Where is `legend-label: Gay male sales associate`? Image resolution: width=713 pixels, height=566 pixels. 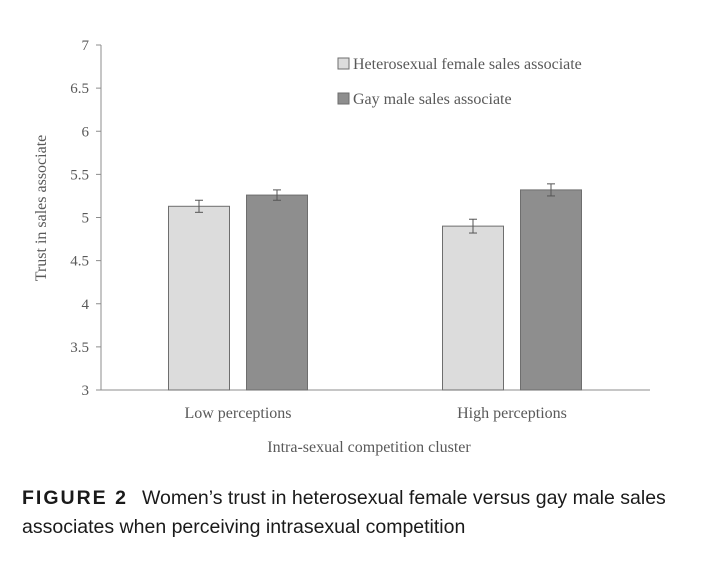 legend-label: Gay male sales associate is located at coordinates (432, 99).